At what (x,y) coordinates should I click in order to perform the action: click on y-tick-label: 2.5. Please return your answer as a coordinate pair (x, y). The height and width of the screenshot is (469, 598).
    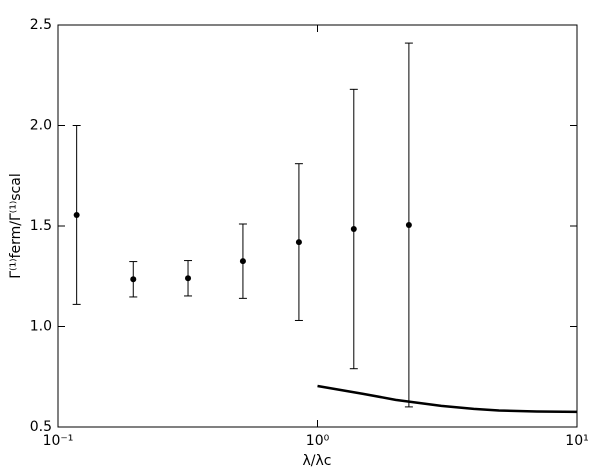
    Looking at the image, I should click on (41, 25).